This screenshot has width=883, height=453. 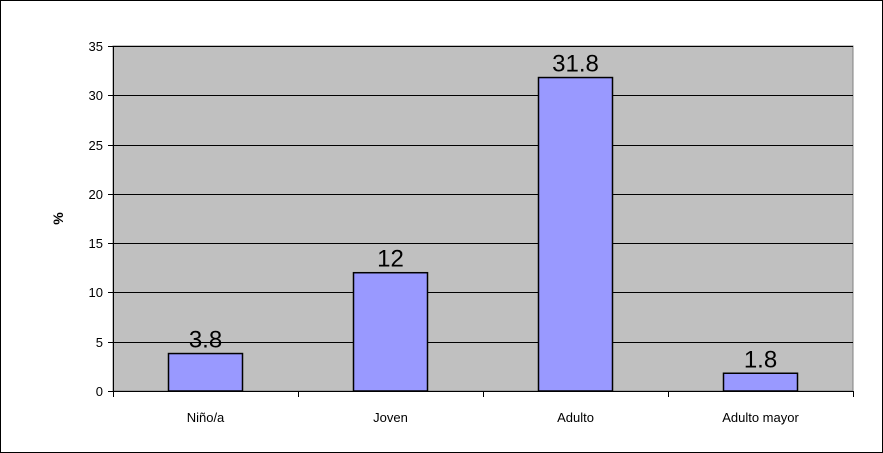 I want to click on y-tick-label: 25, so click(x=96, y=145).